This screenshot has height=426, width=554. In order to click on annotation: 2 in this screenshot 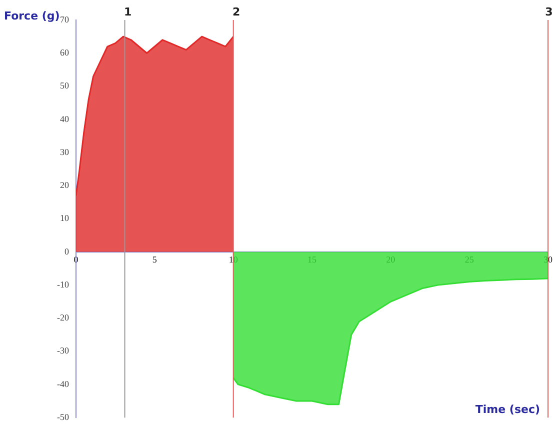, I will do `click(236, 11)`.